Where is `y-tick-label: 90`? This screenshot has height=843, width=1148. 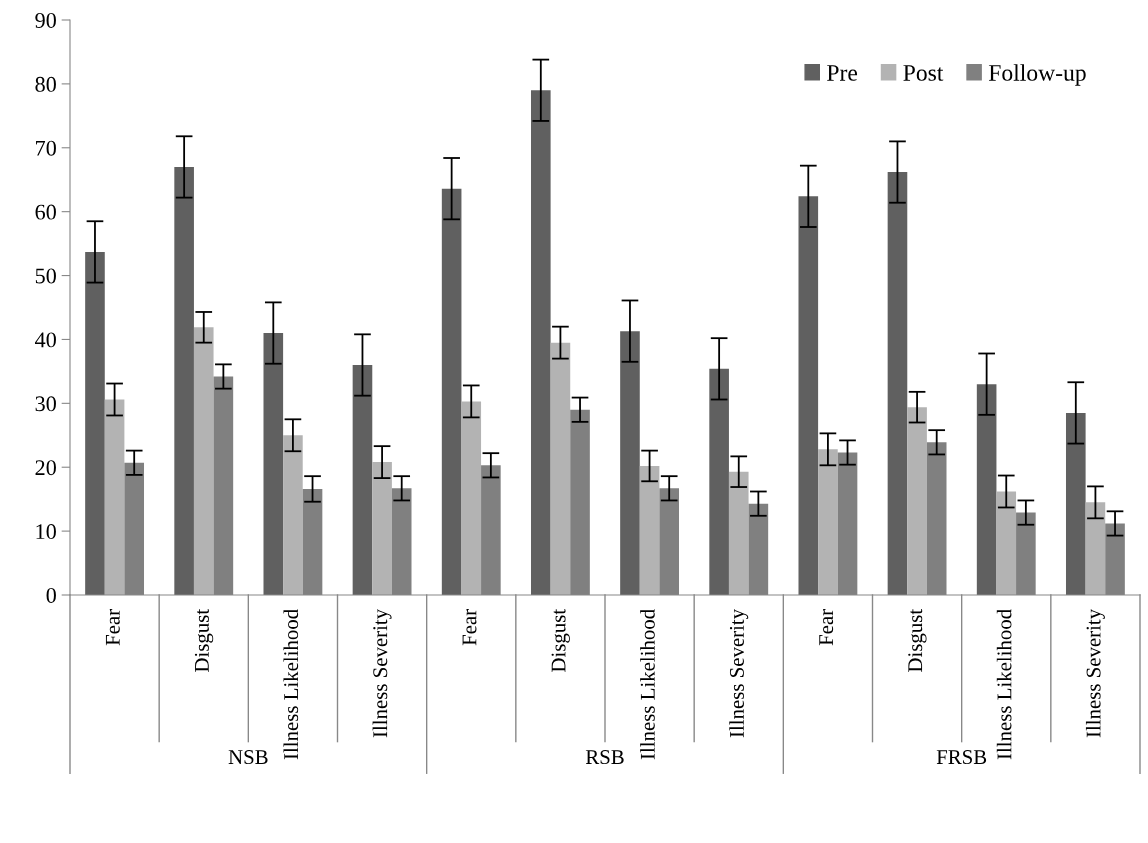 y-tick-label: 90 is located at coordinates (45, 20).